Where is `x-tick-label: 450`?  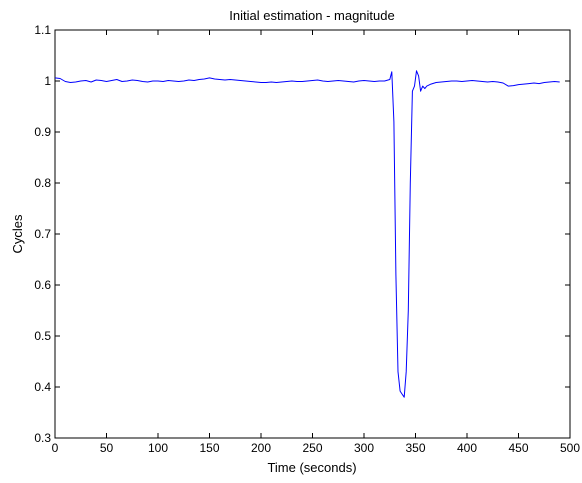 x-tick-label: 450 is located at coordinates (518, 448).